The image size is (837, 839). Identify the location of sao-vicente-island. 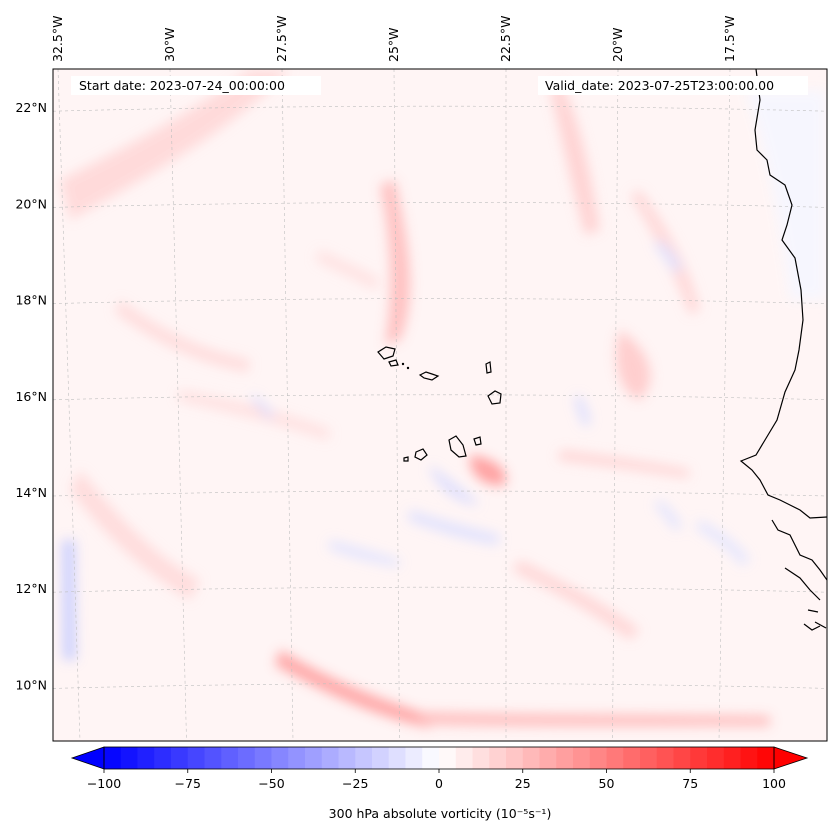
(393, 363).